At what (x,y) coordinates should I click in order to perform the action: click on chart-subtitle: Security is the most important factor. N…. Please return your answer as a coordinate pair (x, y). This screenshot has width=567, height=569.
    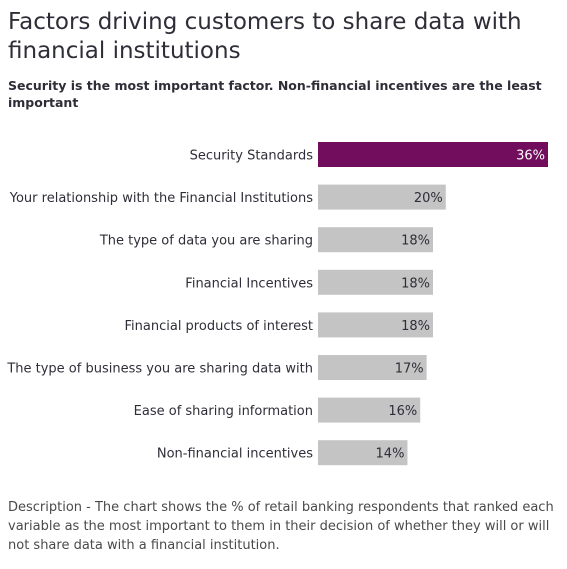
    Looking at the image, I should click on (275, 94).